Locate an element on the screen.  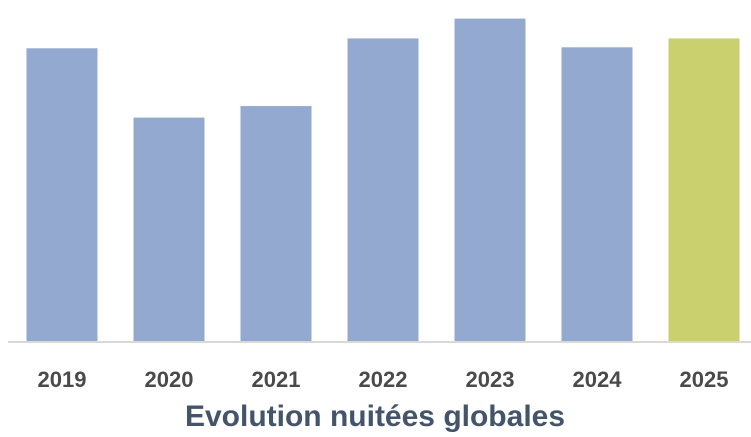
x-tick-labels: 2019 2020 2021 2022 2023 2024 2025 is located at coordinates (383, 379).